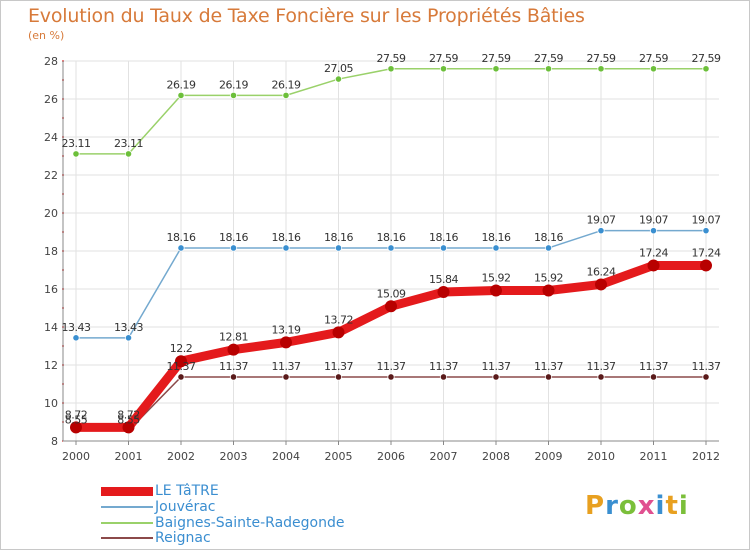  What do you see at coordinates (391, 456) in the screenshot?
I see `x-tick-label: 2006` at bounding box center [391, 456].